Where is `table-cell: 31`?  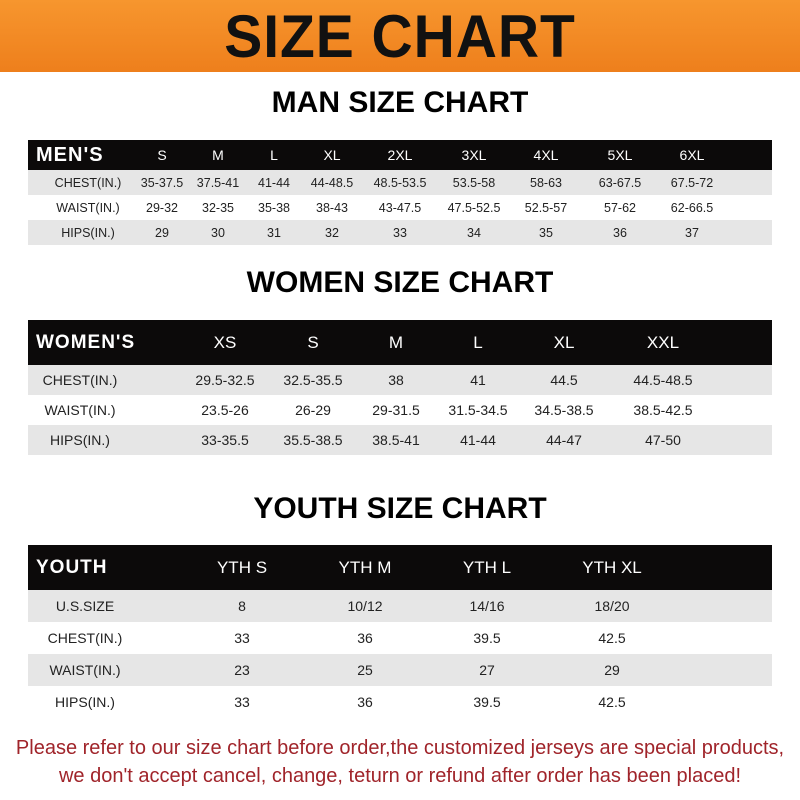
table-cell: 31 is located at coordinates (274, 232).